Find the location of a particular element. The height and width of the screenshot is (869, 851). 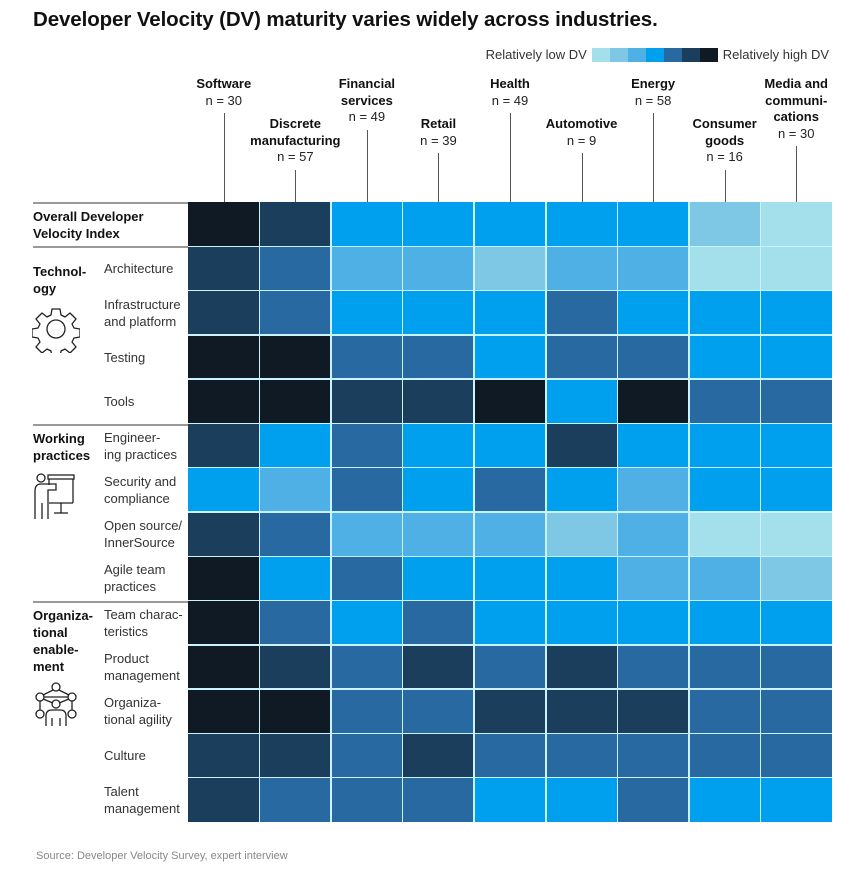

presenter-icon is located at coordinates (54, 496).